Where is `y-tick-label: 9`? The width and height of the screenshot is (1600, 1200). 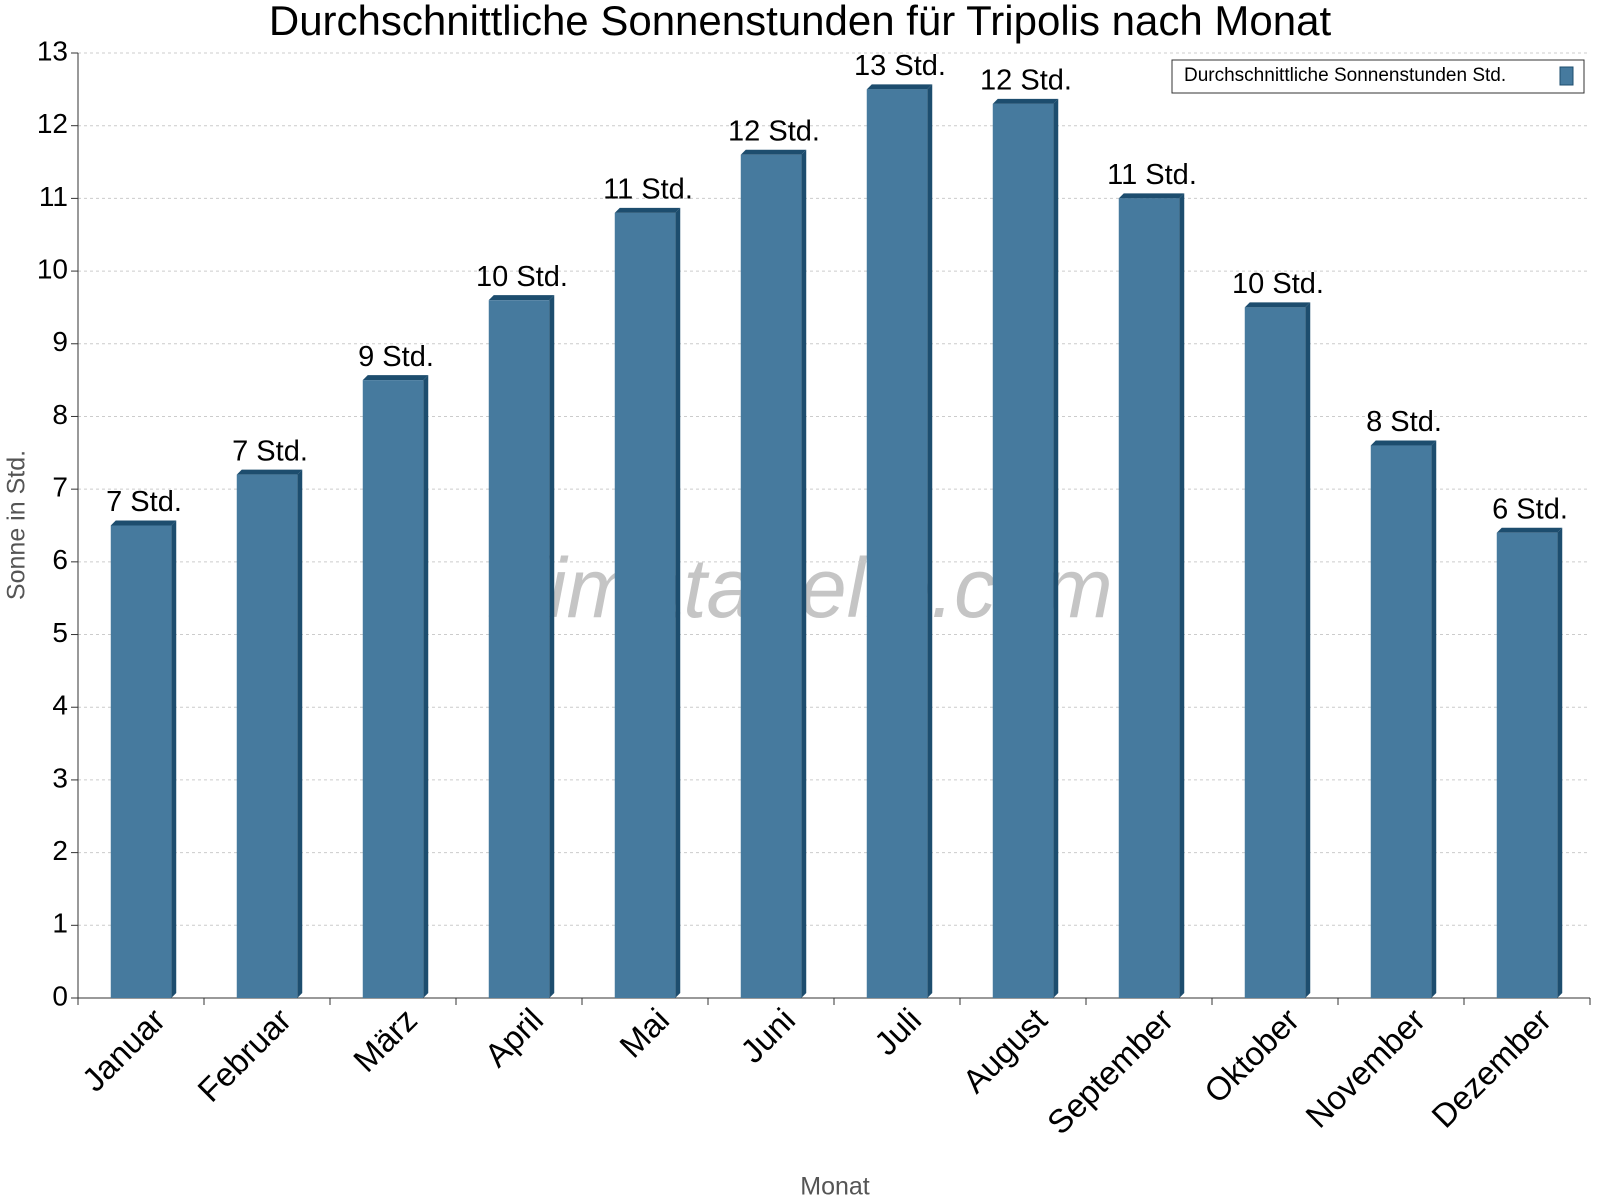 y-tick-label: 9 is located at coordinates (60, 341).